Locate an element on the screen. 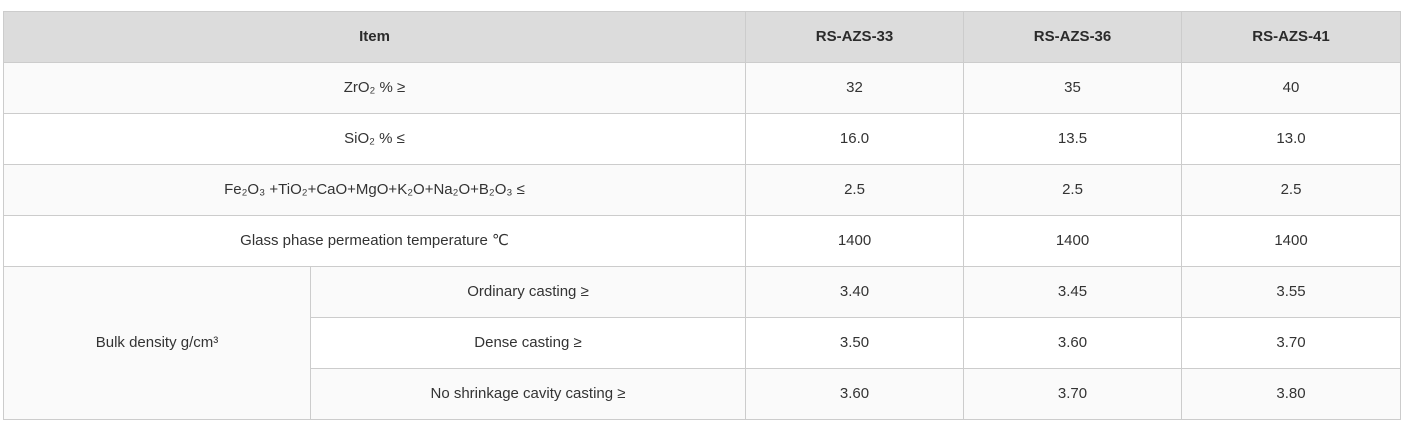 The width and height of the screenshot is (1405, 425). item-cell: SiO₂ % ≤ is located at coordinates (374, 139).